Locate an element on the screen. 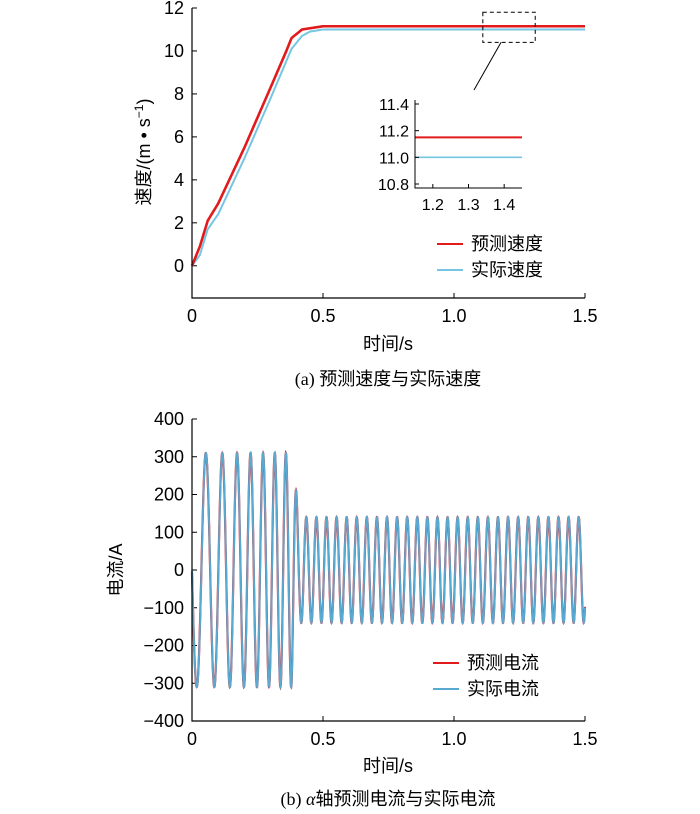  chart-b-ytick-label: −200 is located at coordinates (163, 646).